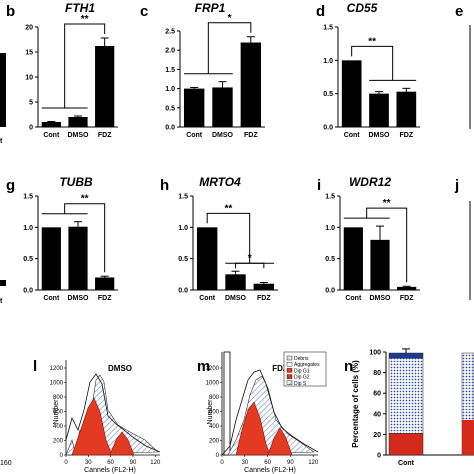 Image resolution: width=474 pixels, height=474 pixels. I want to click on bar-panel-g: TUBB 0.0 0.5 1.0 1.5 Cont DMSO FDZ **, so click(70, 238).